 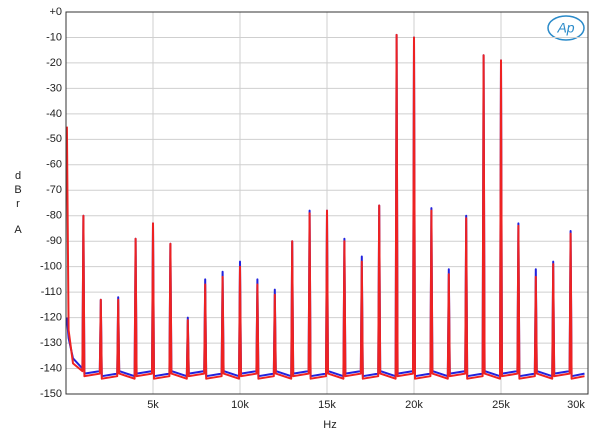 I want to click on y-axis-label: d, so click(x=18, y=176).